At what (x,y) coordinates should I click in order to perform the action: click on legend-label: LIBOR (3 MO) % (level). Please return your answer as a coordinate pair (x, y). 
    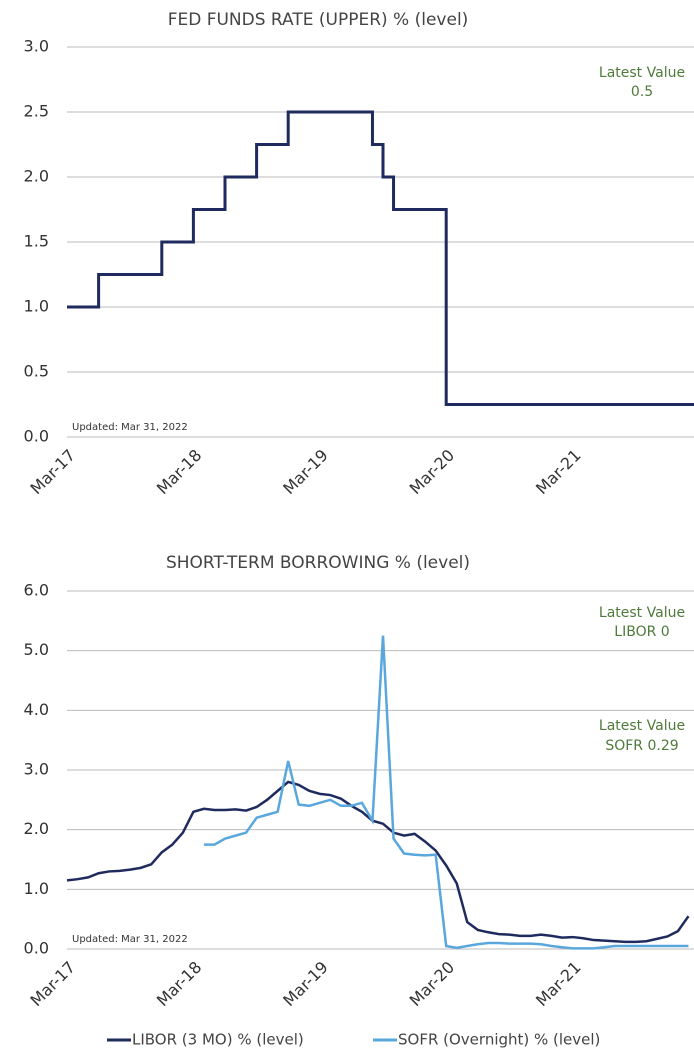
    Looking at the image, I should click on (218, 1040).